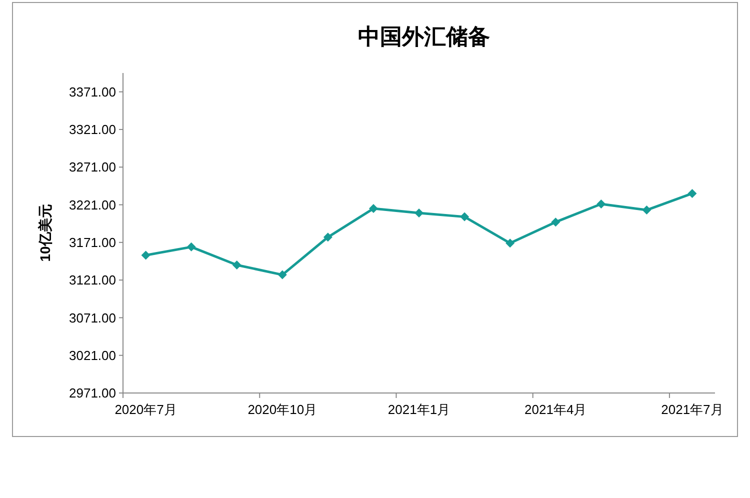 The image size is (750, 498). What do you see at coordinates (92, 355) in the screenshot?
I see `y-tick-label: 3021.00` at bounding box center [92, 355].